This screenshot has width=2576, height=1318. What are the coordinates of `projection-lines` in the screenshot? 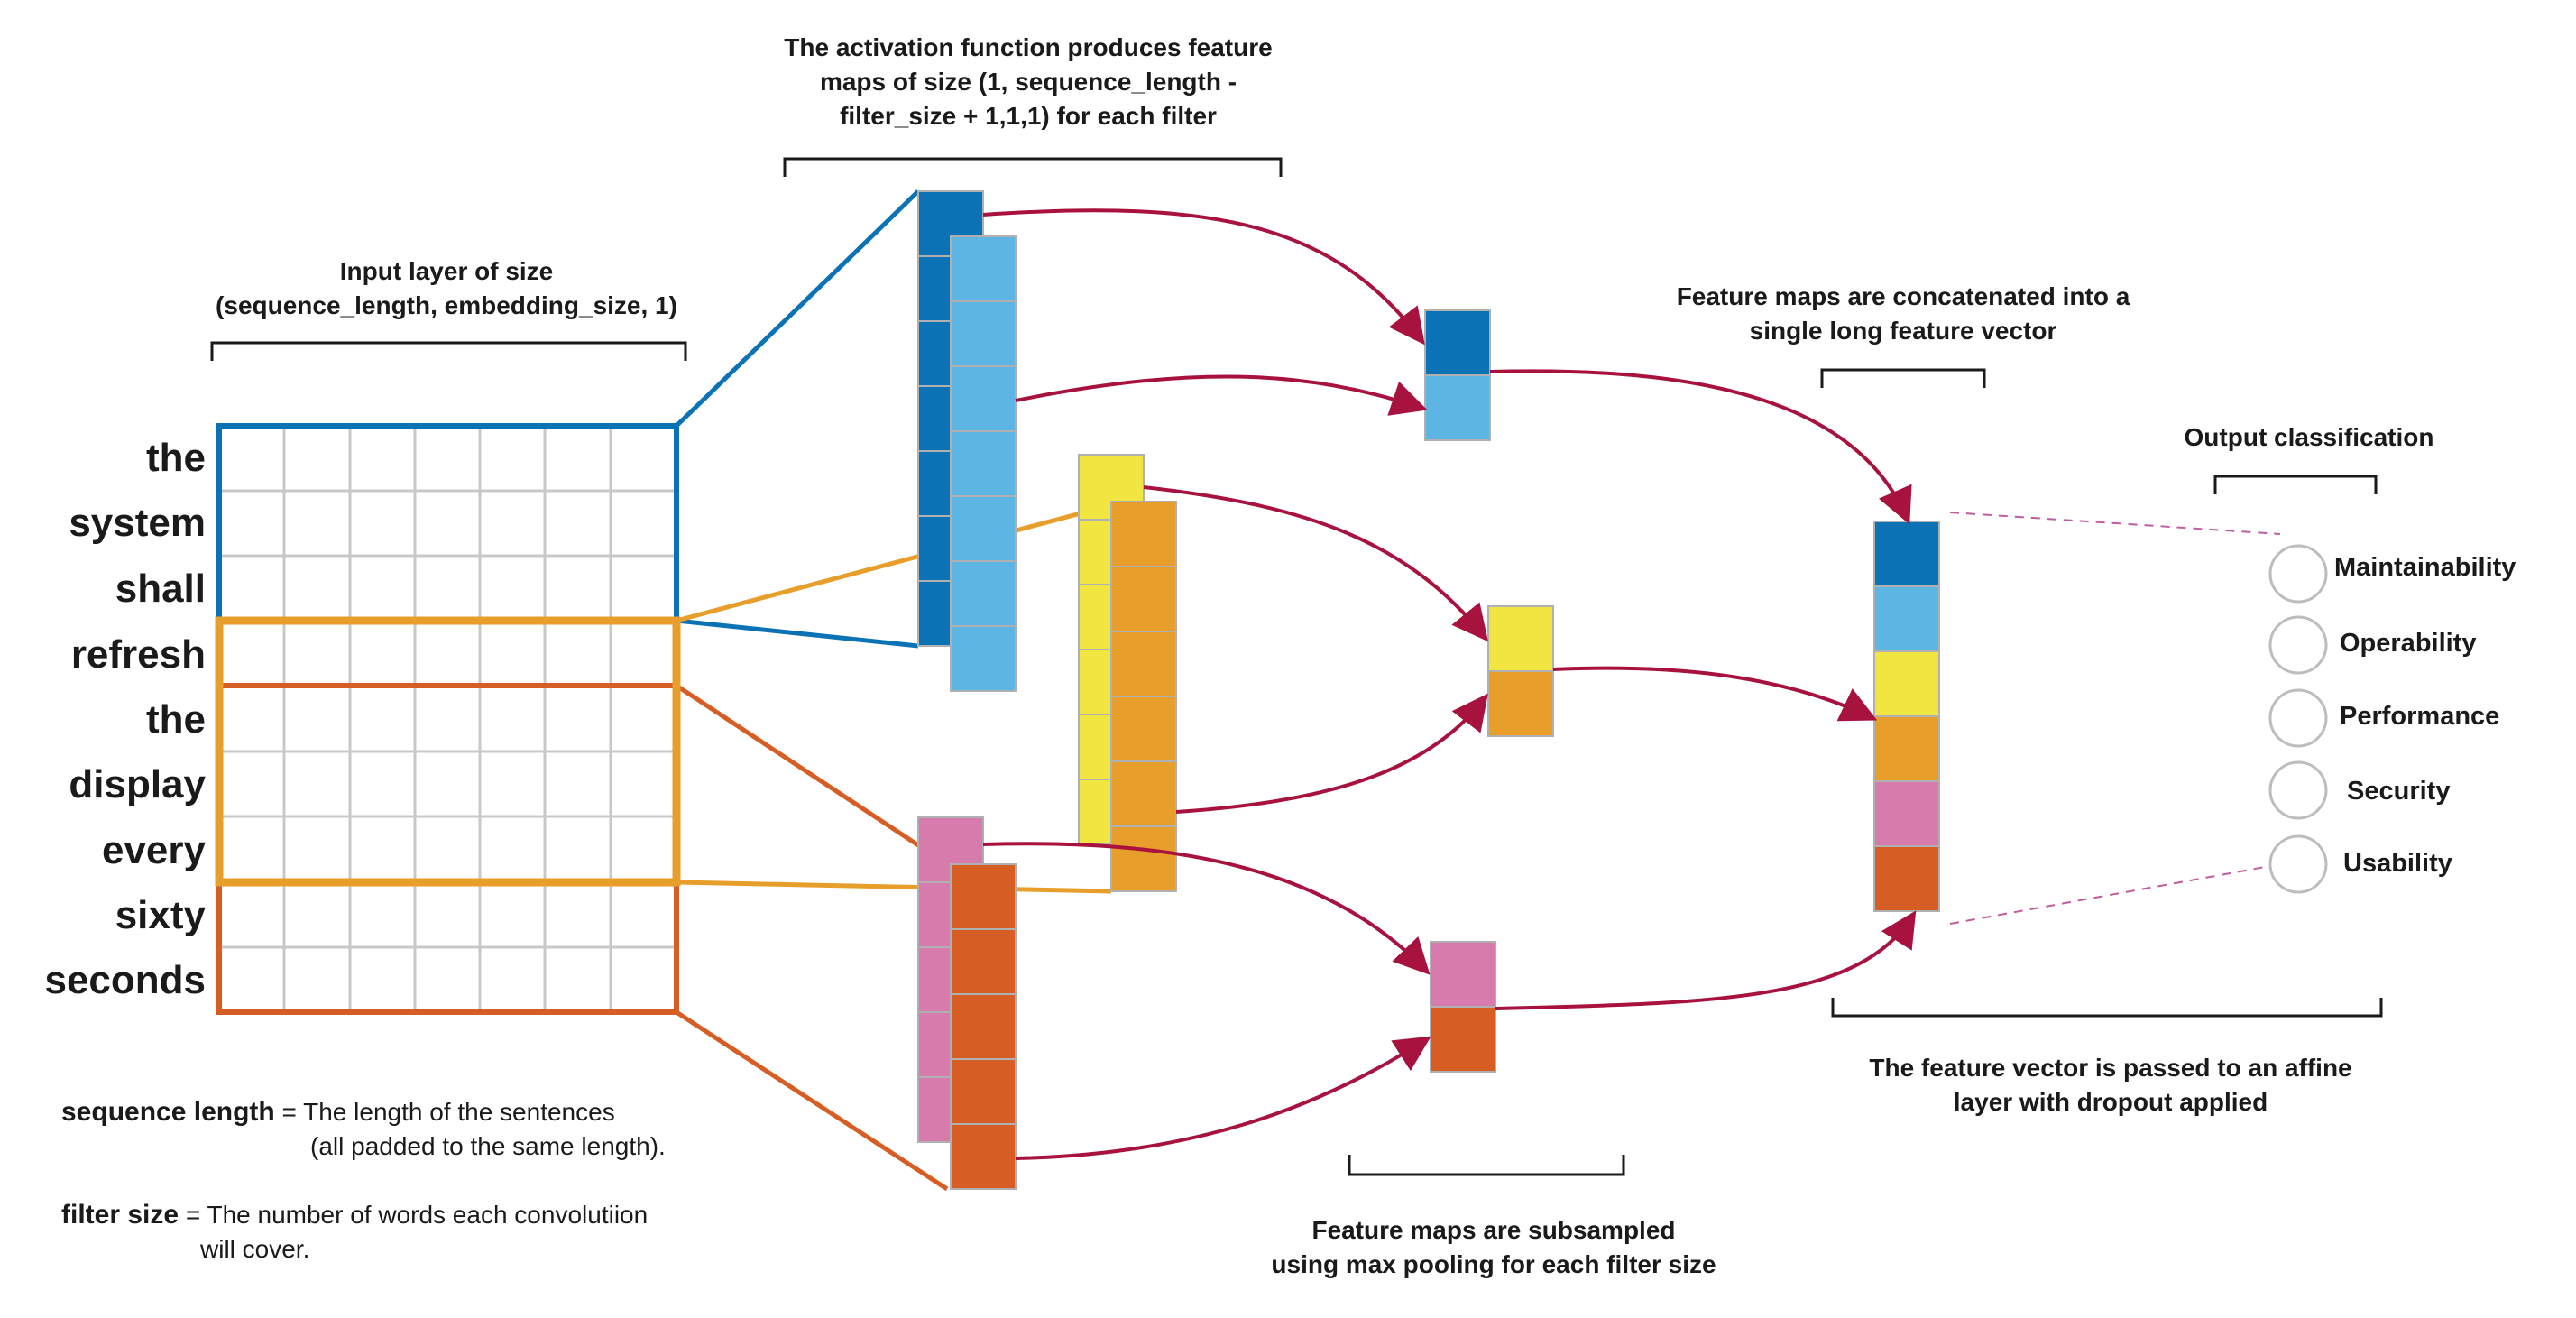 It's located at (894, 690).